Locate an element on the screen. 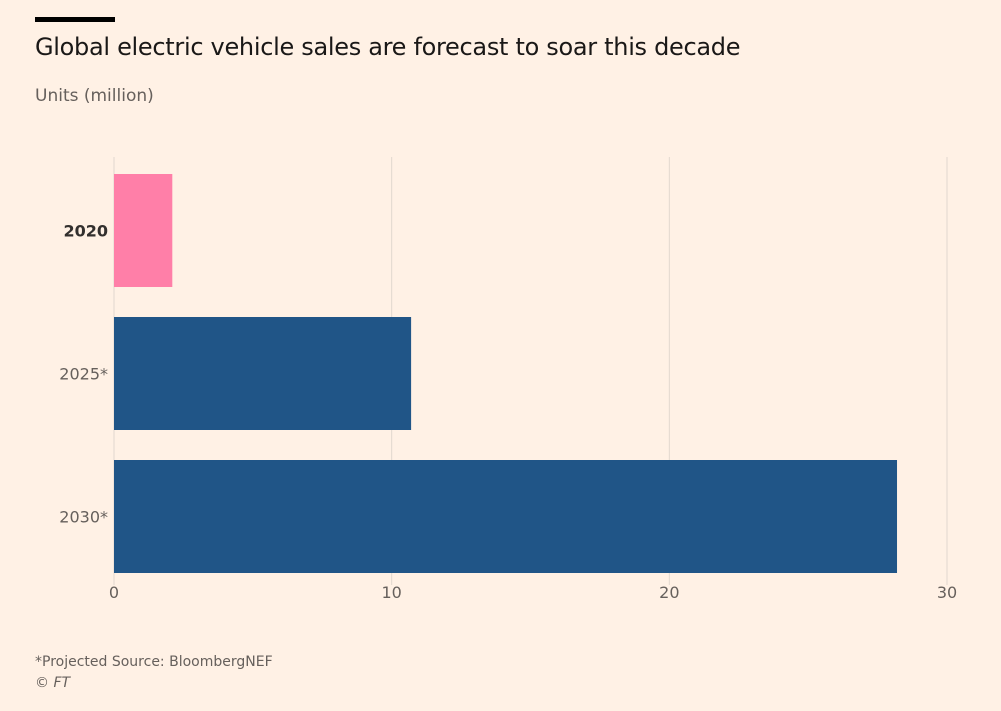  x-tick-label: 30 is located at coordinates (947, 592).